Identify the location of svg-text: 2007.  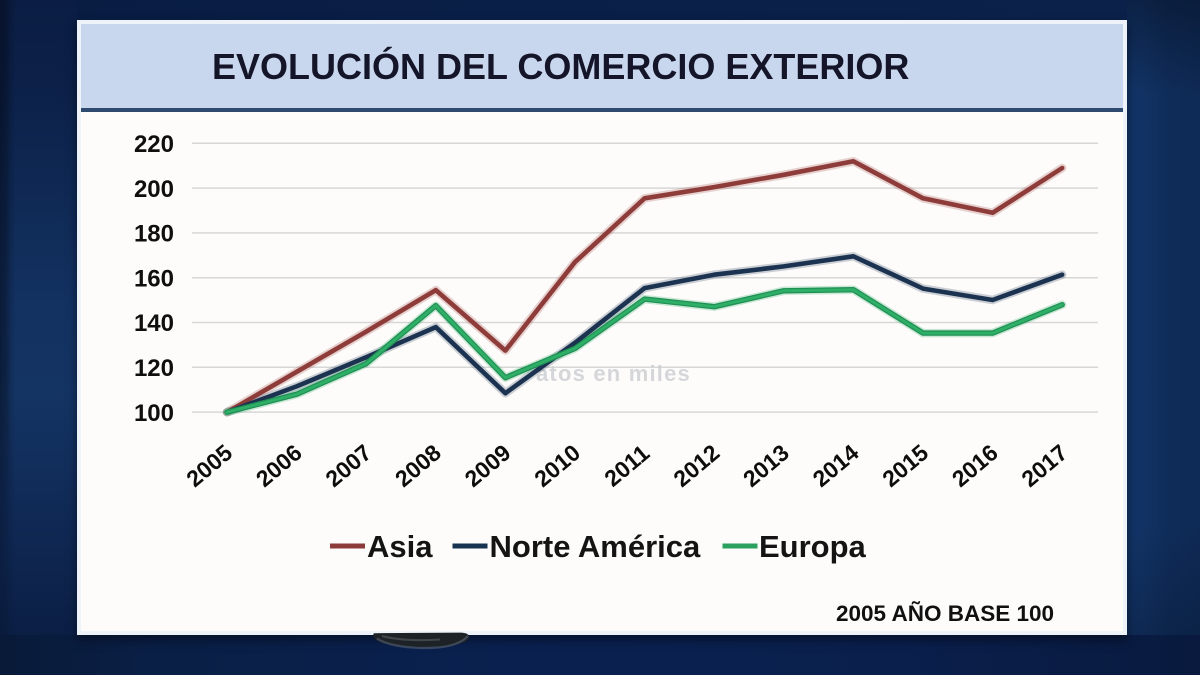
(348, 465).